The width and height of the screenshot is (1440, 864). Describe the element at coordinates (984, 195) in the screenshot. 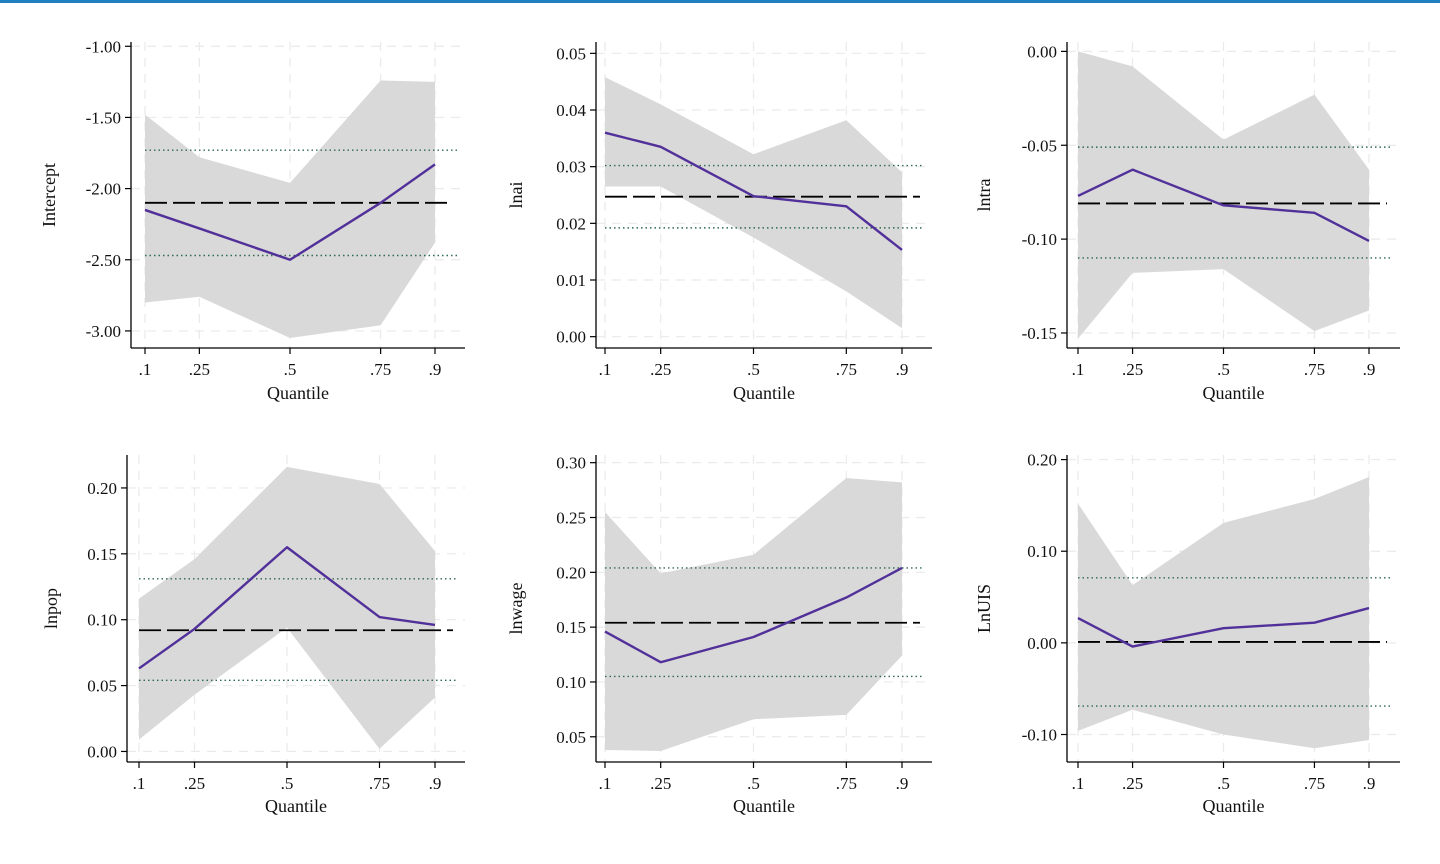

I see `y-axis-title: lntra` at that location.